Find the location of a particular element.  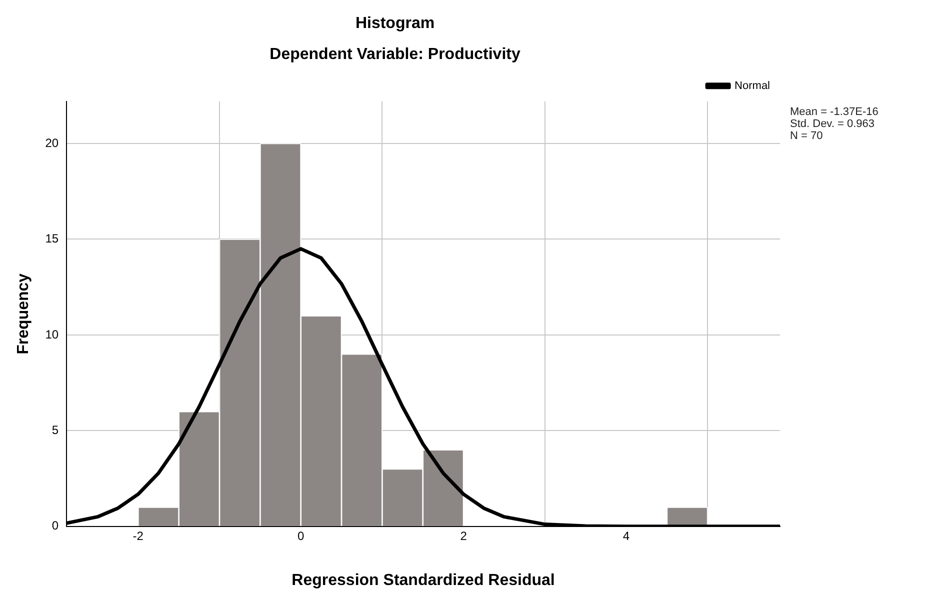

x-tick-label: -2 is located at coordinates (138, 535).